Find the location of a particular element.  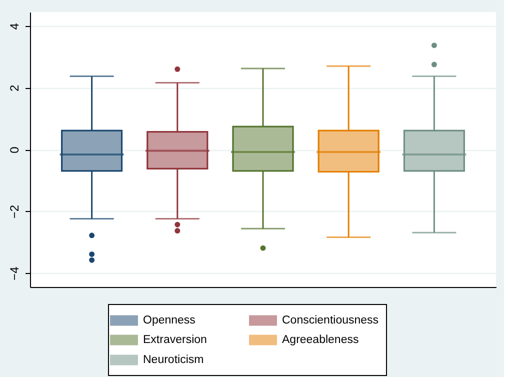

legend-label: Agreeableness is located at coordinates (320, 340).